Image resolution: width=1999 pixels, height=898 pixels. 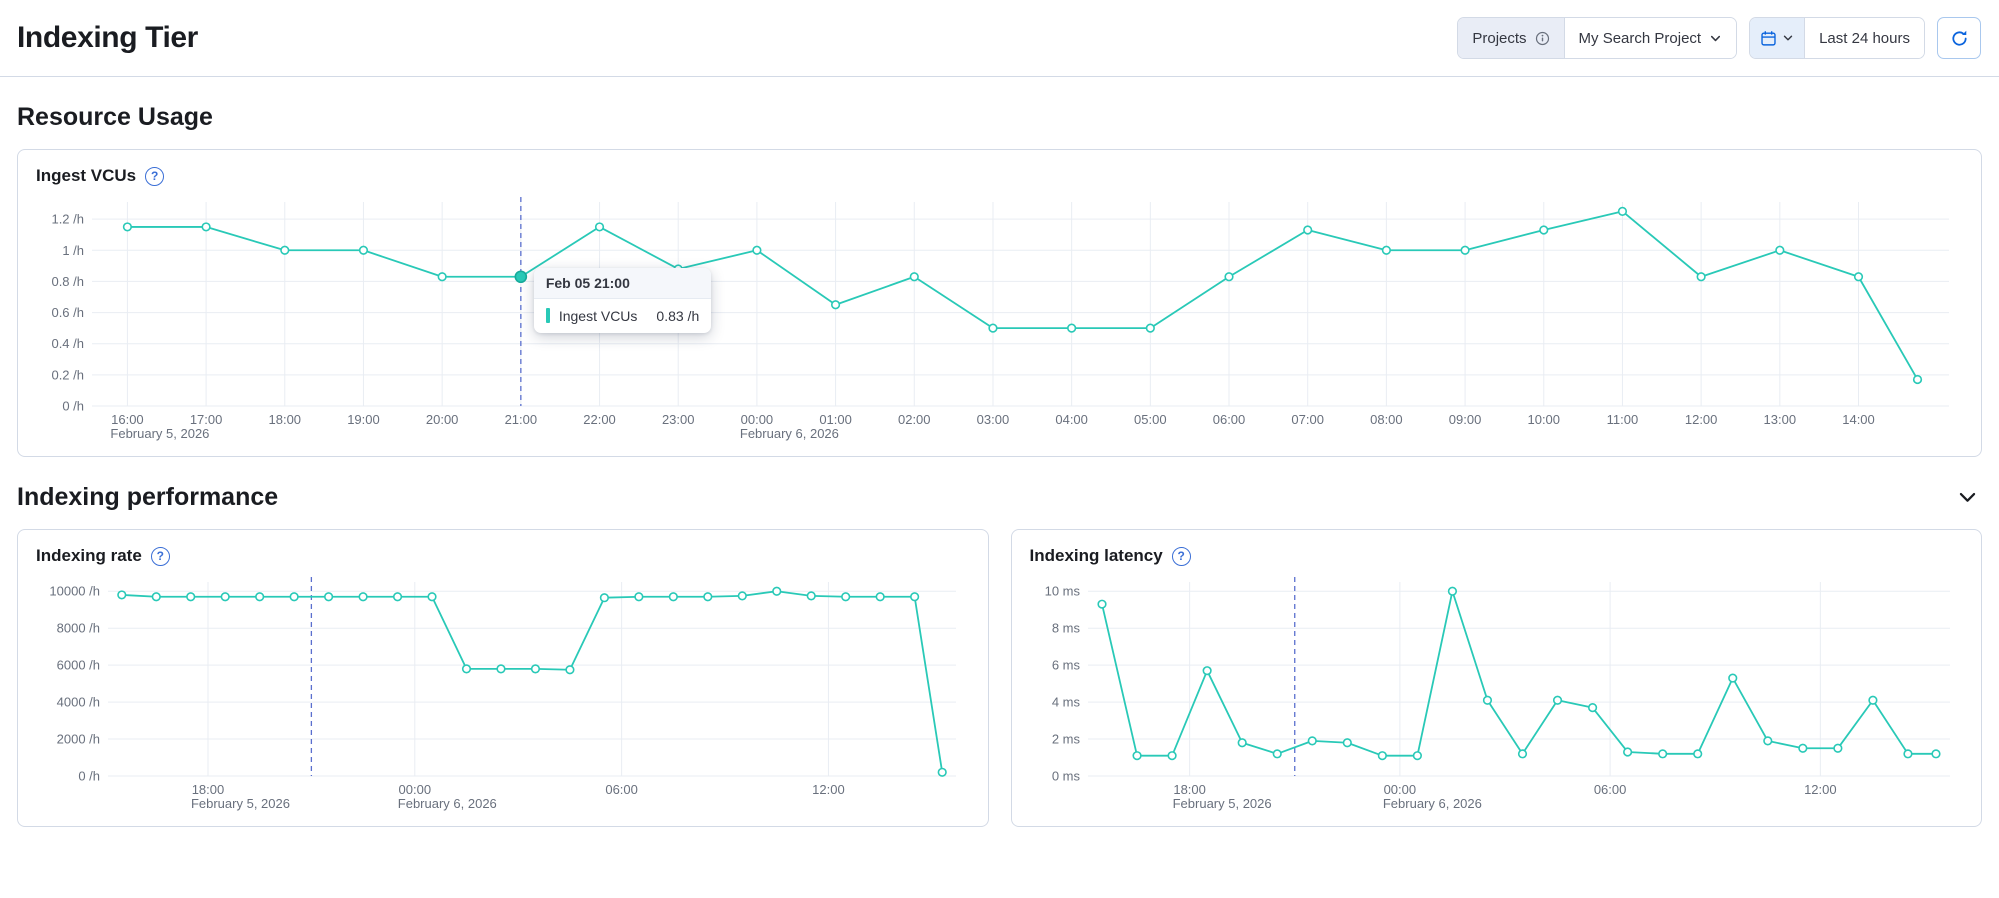 What do you see at coordinates (1062, 591) in the screenshot?
I see `svg-text: 10 ms` at bounding box center [1062, 591].